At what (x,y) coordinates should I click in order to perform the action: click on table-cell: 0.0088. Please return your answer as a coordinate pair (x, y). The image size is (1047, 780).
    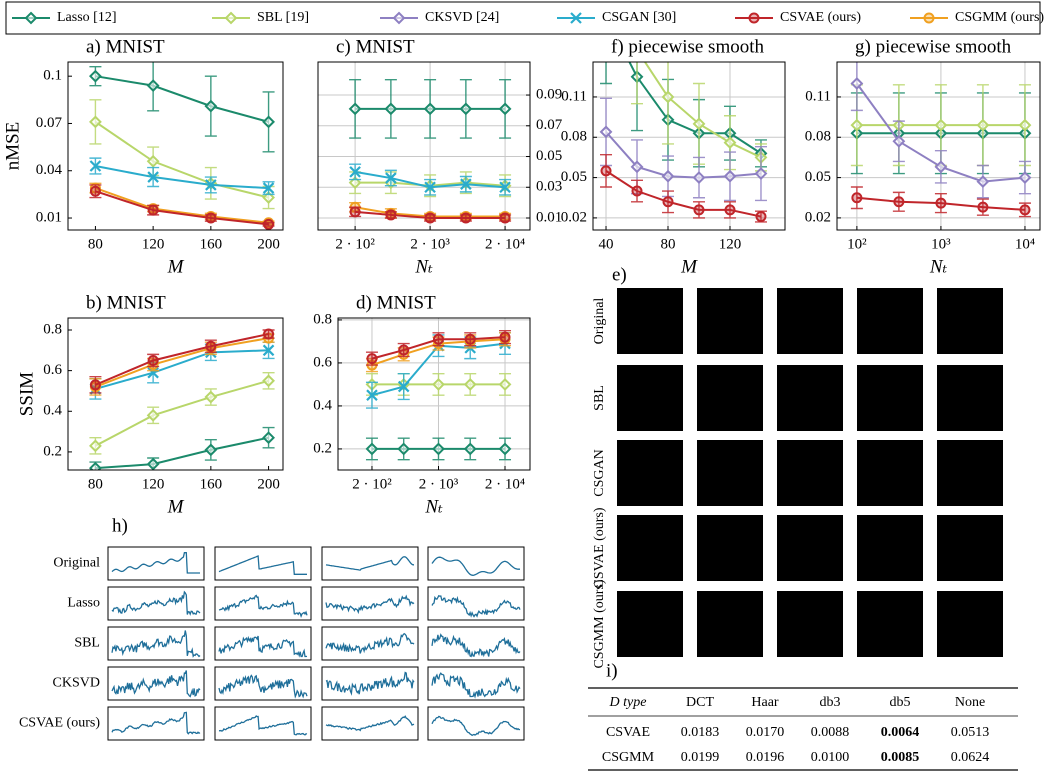
    Looking at the image, I should click on (830, 732).